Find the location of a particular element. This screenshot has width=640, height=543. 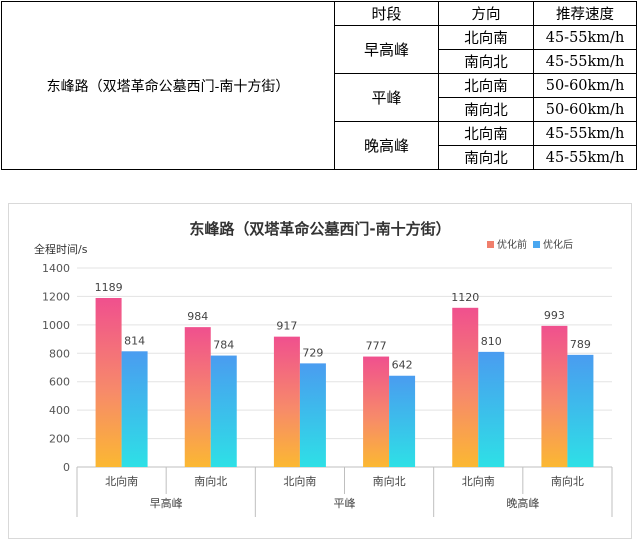

data-label: 784 is located at coordinates (223, 345).